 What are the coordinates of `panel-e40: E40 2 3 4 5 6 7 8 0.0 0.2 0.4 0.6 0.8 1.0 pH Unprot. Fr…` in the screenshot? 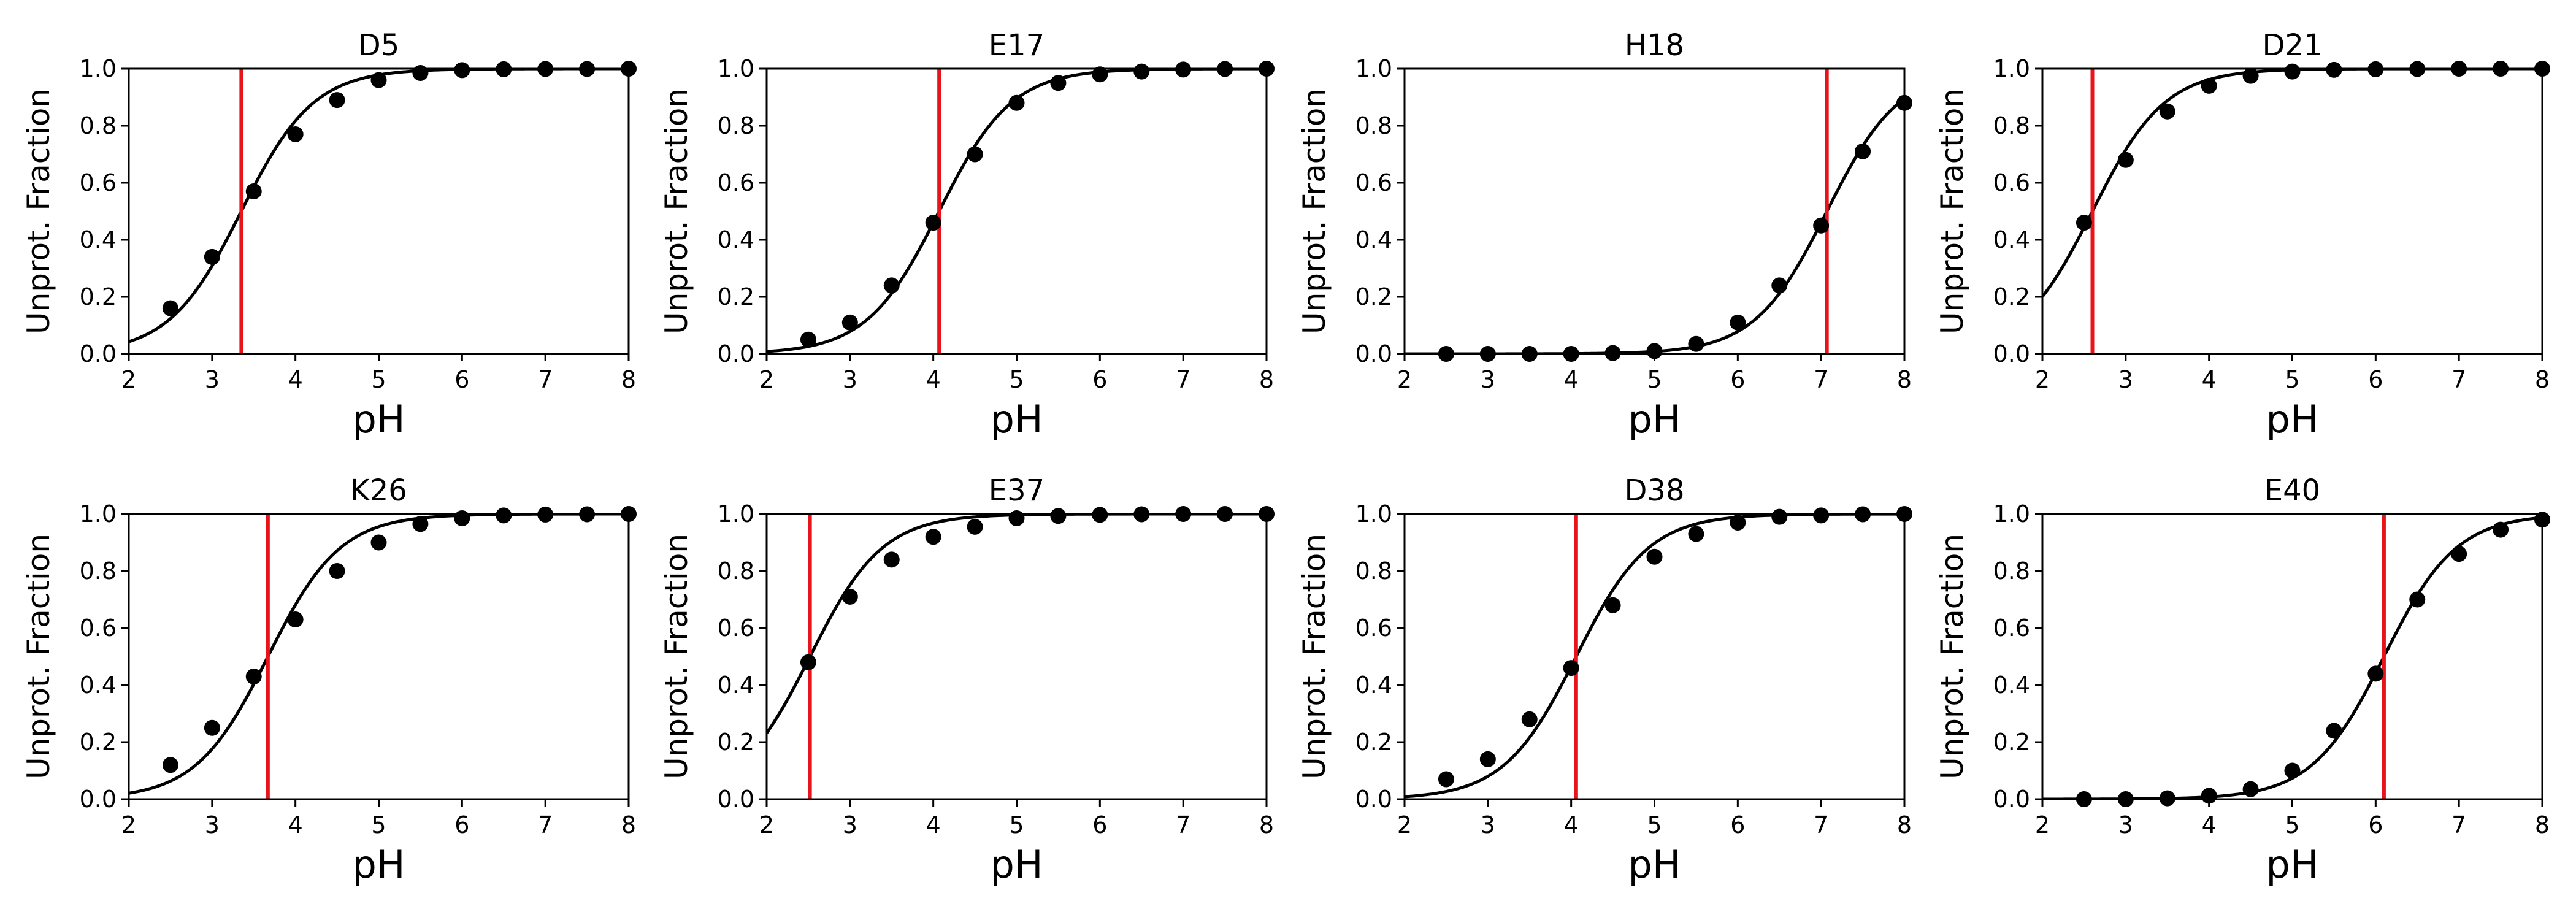 It's located at (2242, 680).